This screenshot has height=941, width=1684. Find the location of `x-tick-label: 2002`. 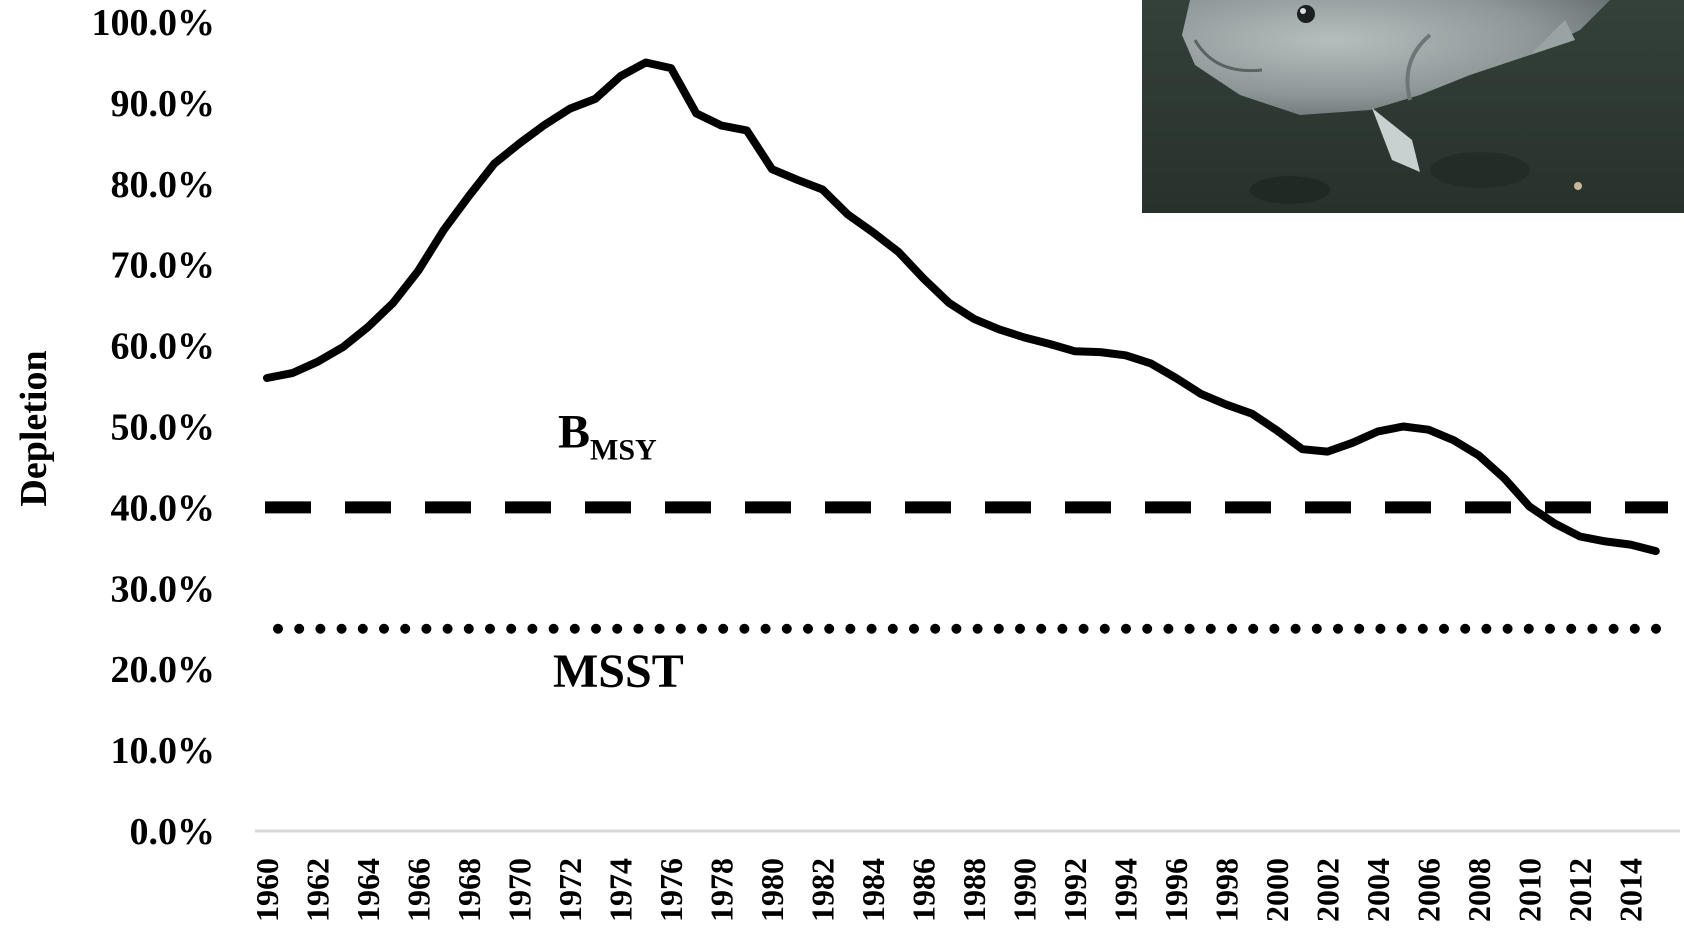

x-tick-label: 2002 is located at coordinates (1328, 890).